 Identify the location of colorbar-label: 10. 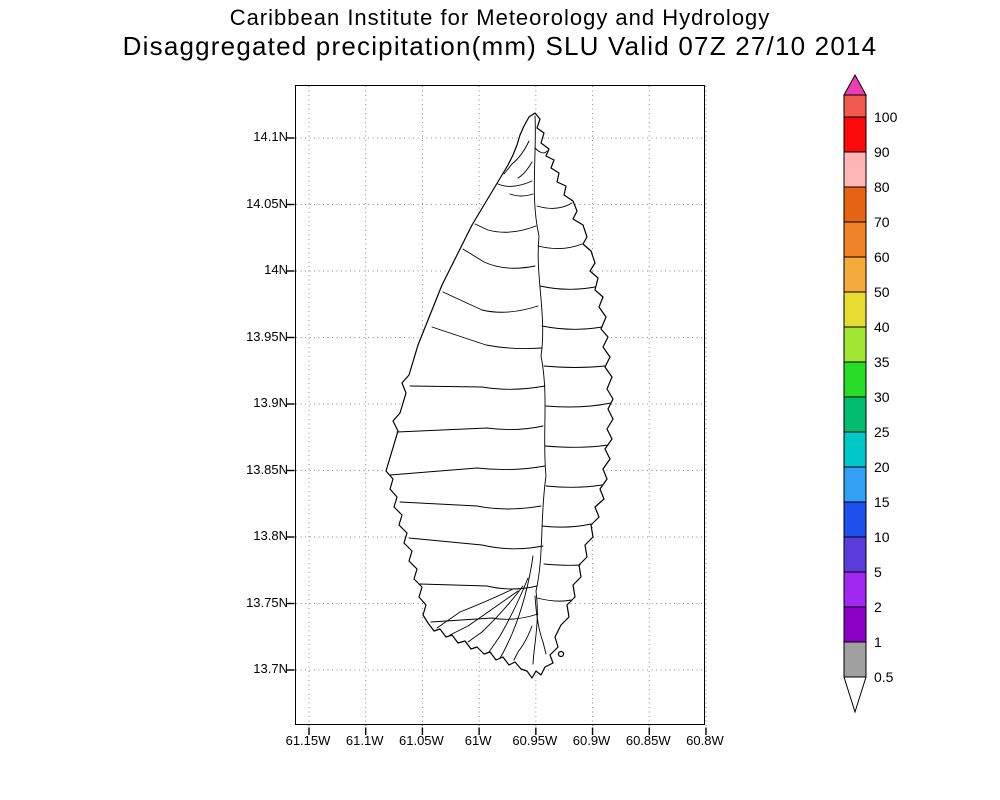
(882, 537).